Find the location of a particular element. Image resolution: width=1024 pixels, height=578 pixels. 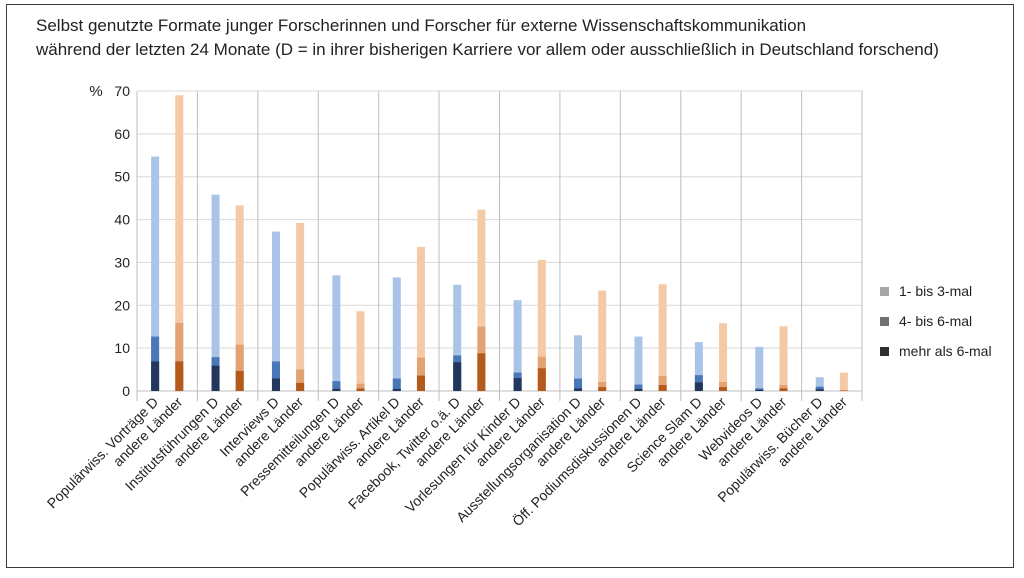

y-tick-label-60: 60 is located at coordinates (122, 134).